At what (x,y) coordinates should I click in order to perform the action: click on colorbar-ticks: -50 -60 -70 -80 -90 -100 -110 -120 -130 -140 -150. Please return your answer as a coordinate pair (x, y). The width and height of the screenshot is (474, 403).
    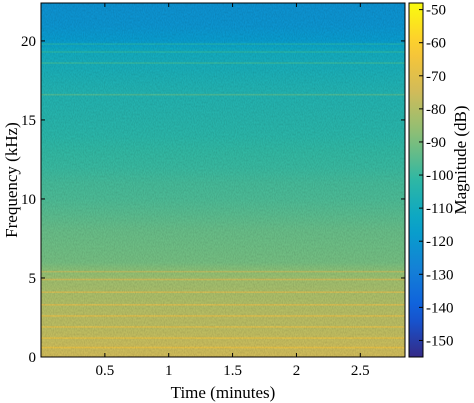
    Looking at the image, I should click on (436, 176).